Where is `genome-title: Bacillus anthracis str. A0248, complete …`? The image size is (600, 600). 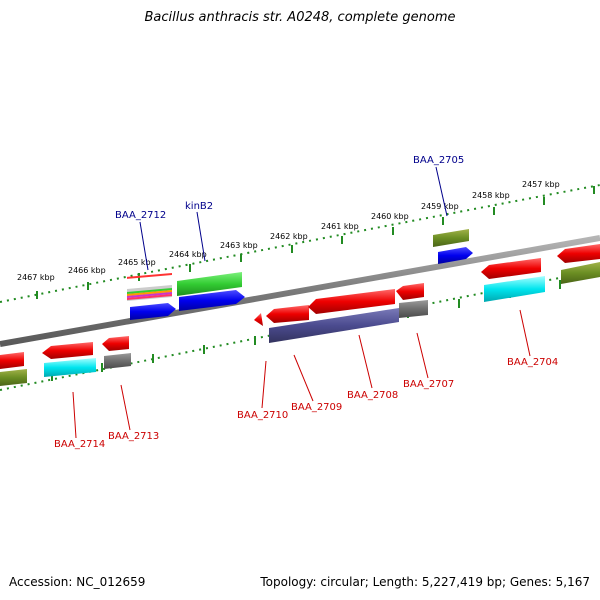 genome-title: Bacillus anthracis str. A0248, complete … is located at coordinates (300, 17).